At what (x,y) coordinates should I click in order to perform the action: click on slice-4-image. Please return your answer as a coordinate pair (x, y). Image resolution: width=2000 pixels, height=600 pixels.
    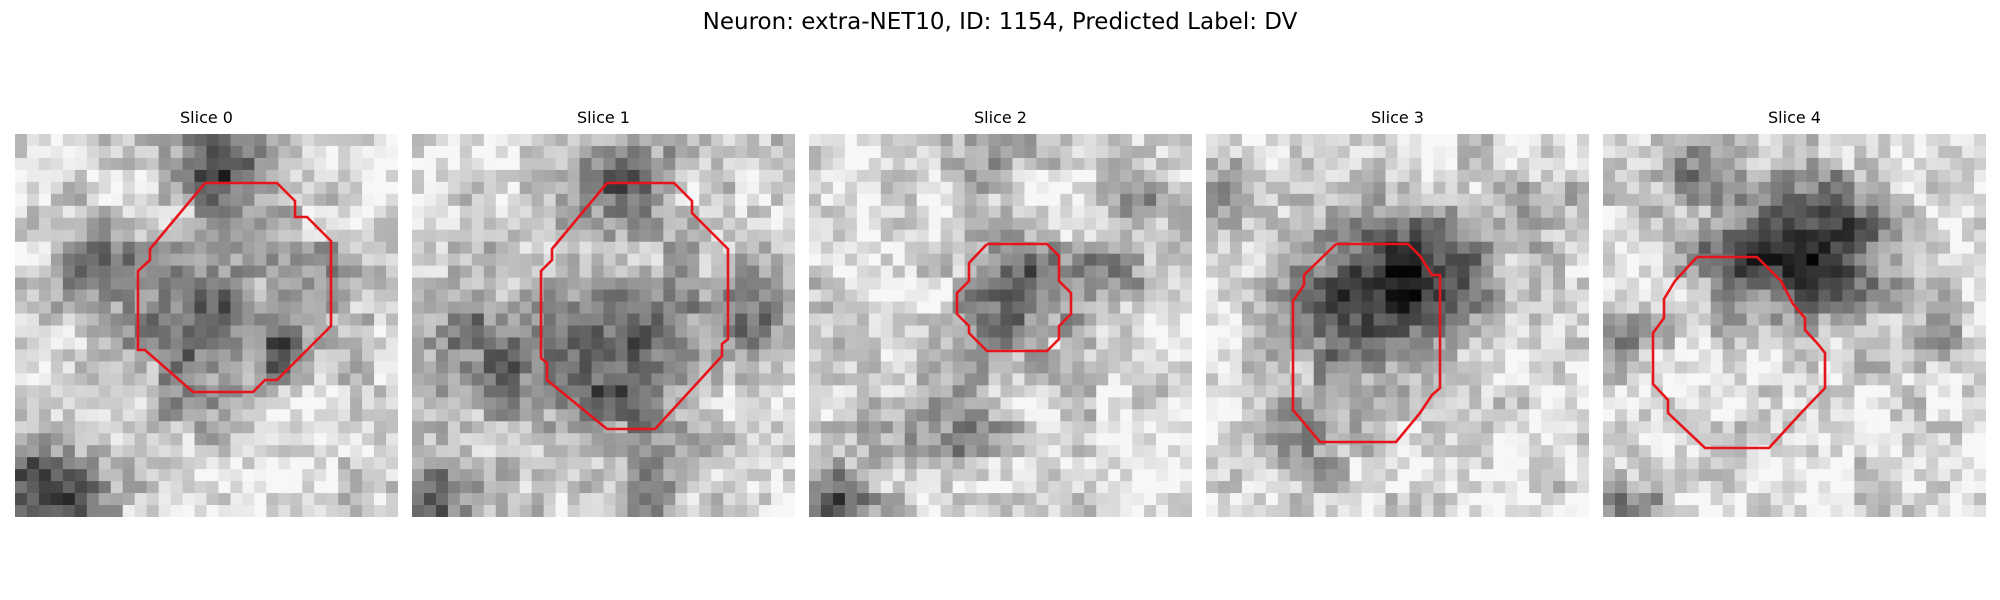
    Looking at the image, I should click on (1794, 325).